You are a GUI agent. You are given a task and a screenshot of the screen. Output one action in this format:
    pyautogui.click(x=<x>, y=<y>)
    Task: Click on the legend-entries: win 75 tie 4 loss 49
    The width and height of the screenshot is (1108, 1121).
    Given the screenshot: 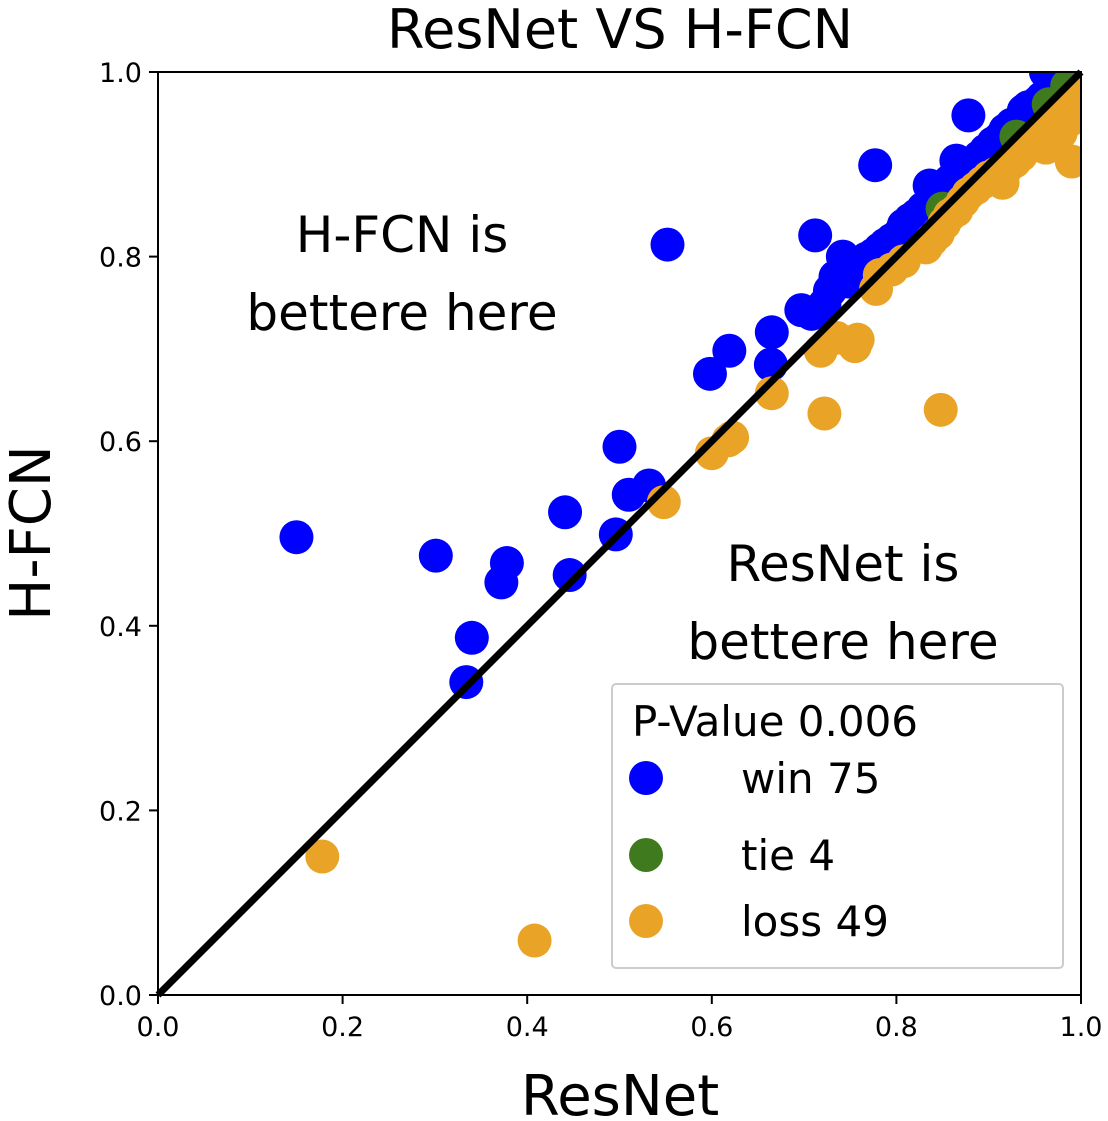 What is the action you would take?
    pyautogui.click(x=759, y=850)
    